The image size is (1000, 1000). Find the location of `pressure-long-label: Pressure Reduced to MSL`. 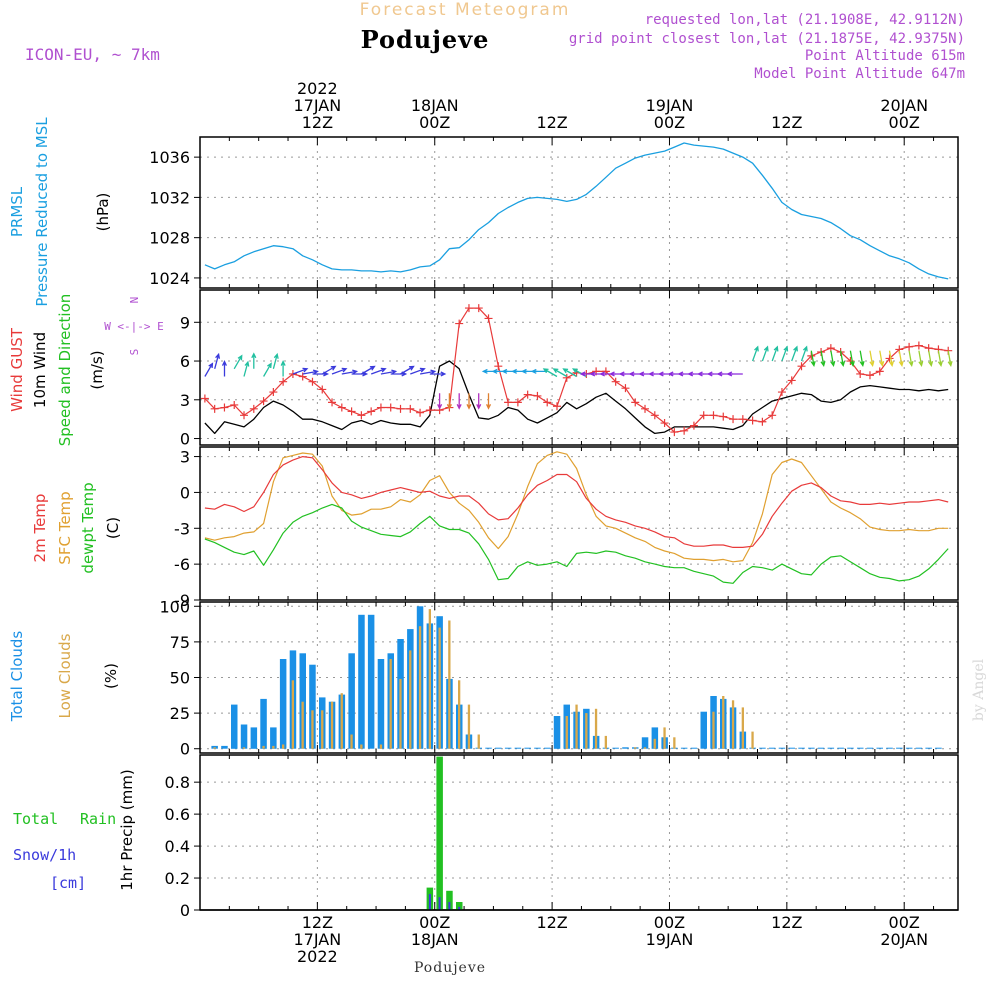

pressure-long-label: Pressure Reduced to MSL is located at coordinates (42, 212).